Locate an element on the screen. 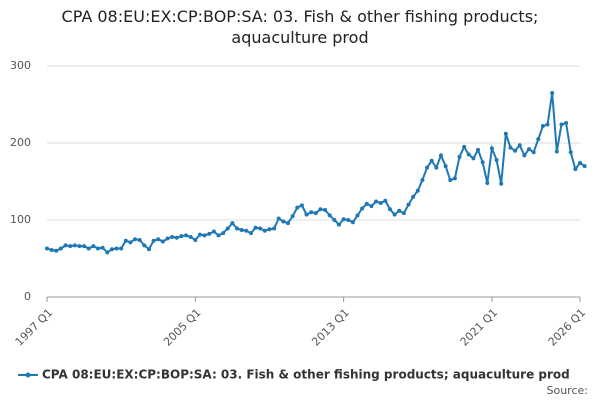  x-tick-label: 2026 Q1 is located at coordinates (567, 327).